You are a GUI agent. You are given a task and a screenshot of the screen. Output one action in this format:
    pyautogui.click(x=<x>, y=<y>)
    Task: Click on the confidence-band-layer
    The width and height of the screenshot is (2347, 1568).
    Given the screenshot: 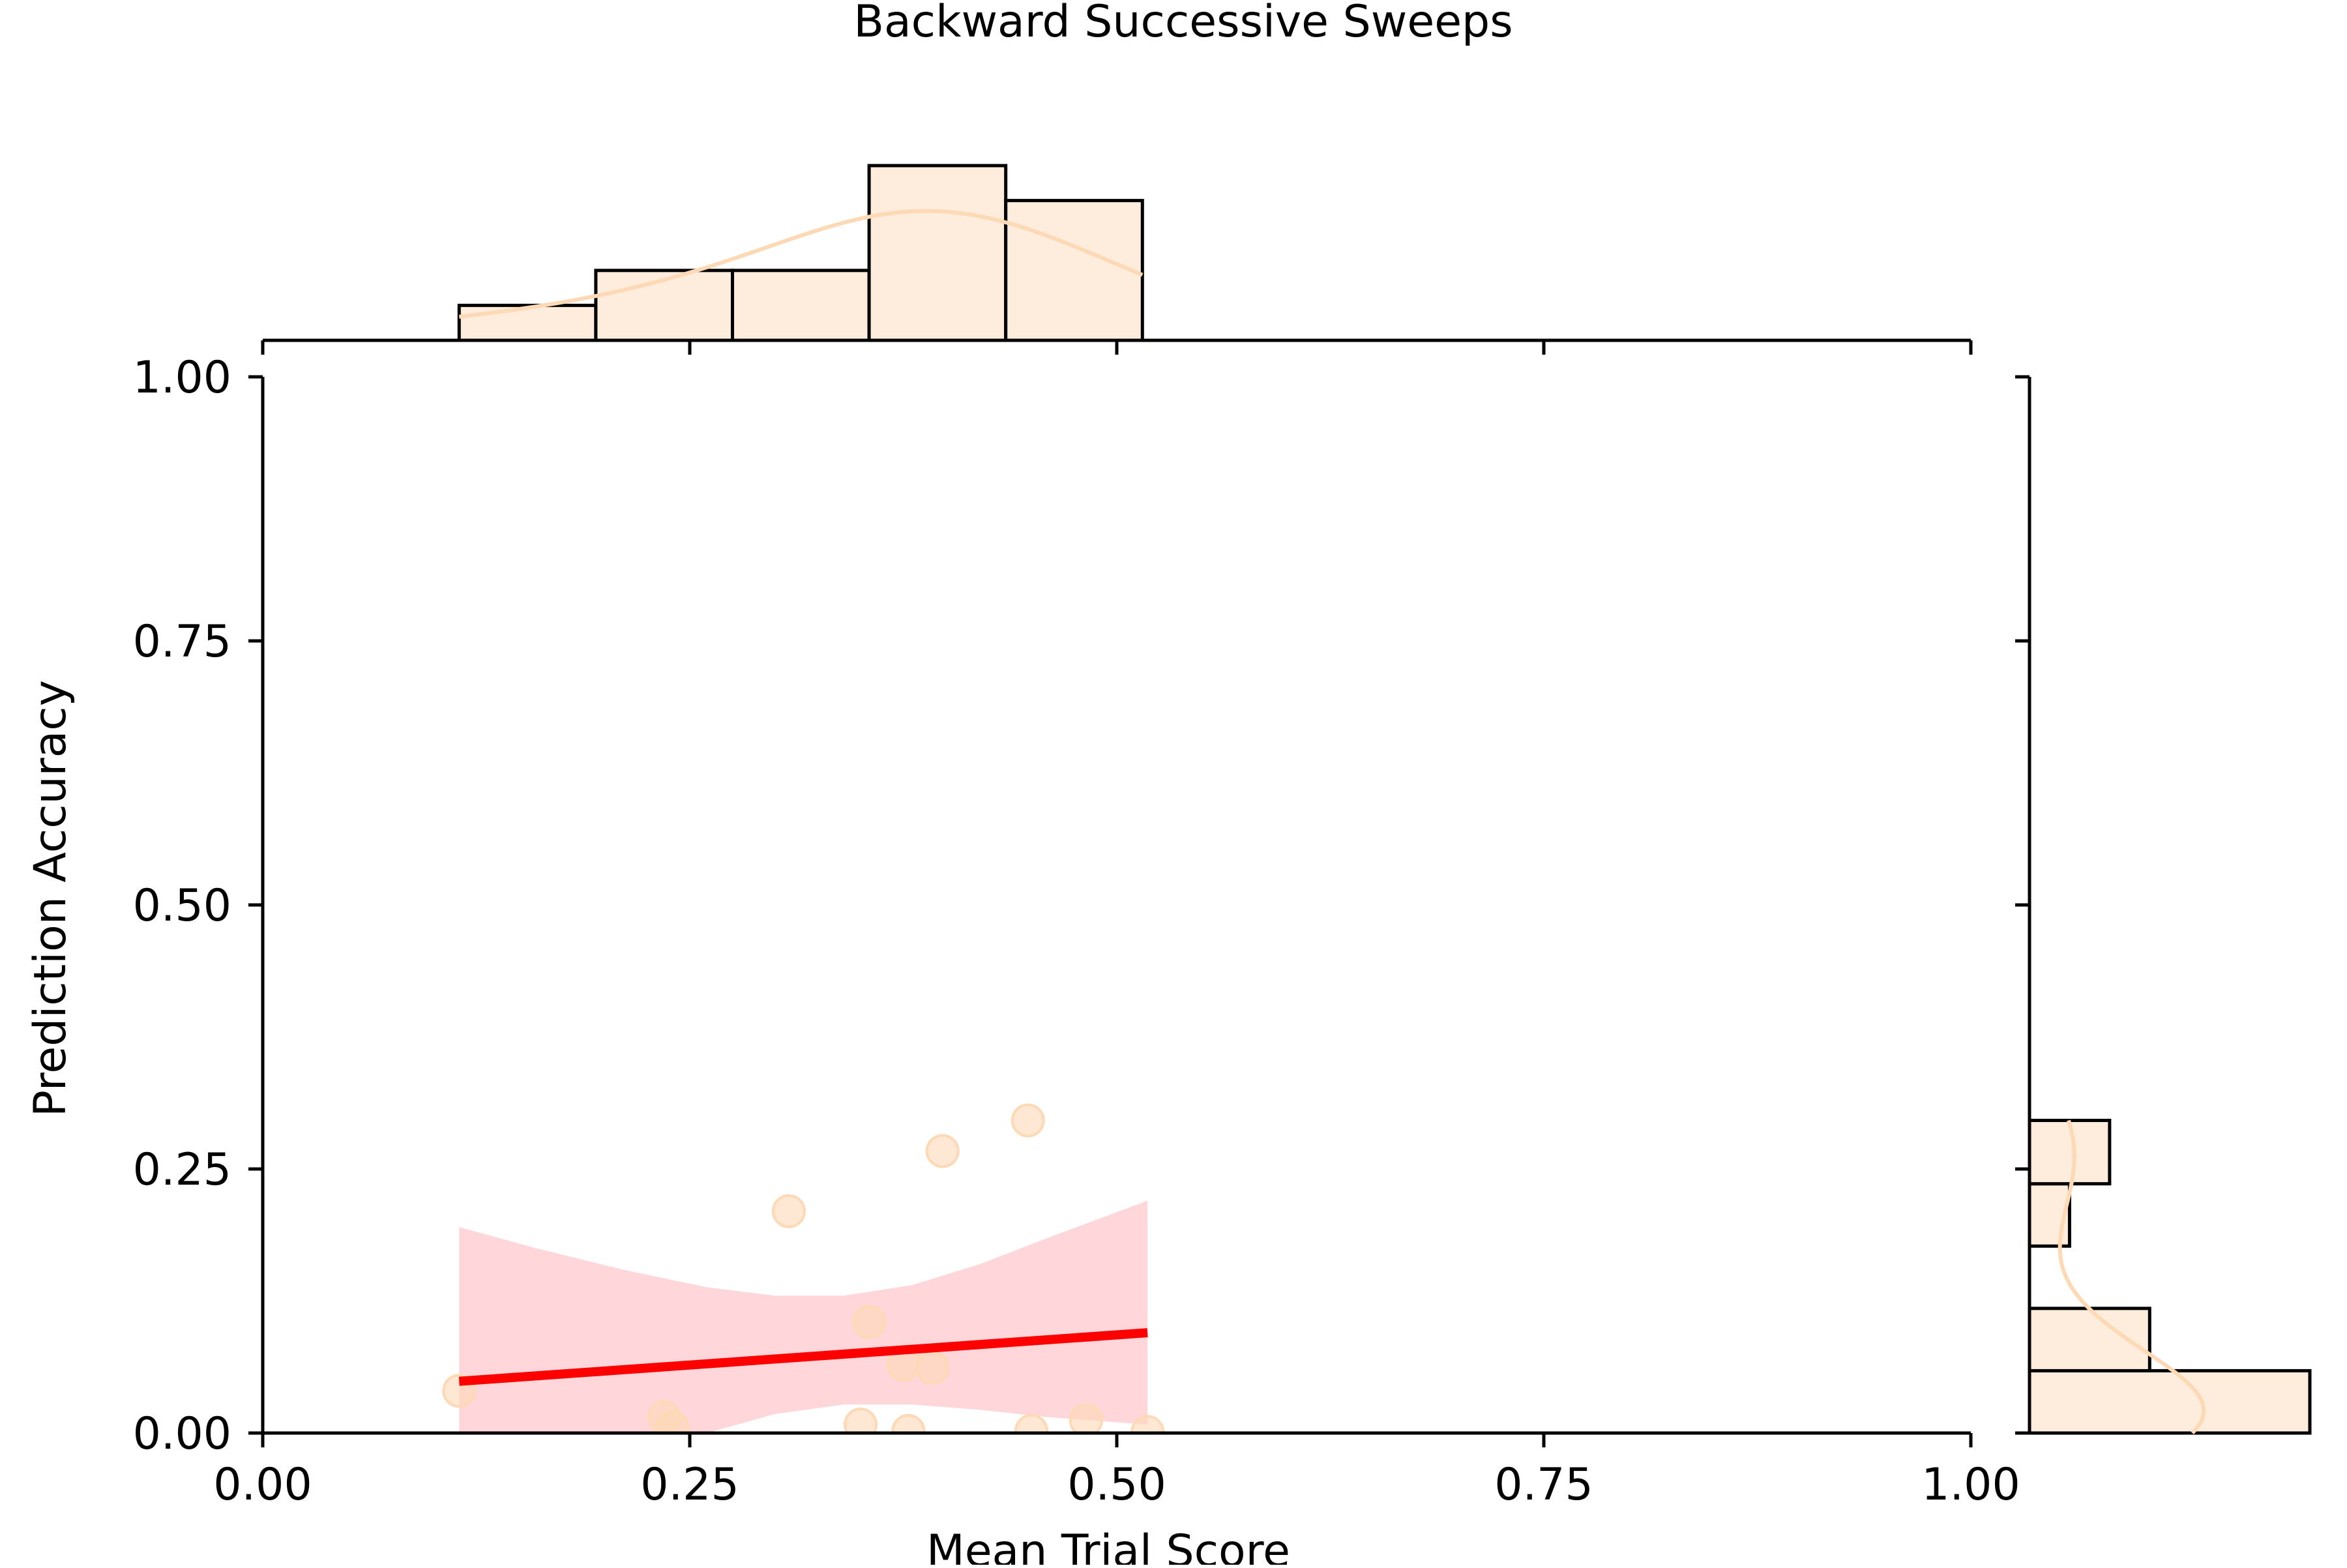 What is the action you would take?
    pyautogui.click(x=804, y=1316)
    